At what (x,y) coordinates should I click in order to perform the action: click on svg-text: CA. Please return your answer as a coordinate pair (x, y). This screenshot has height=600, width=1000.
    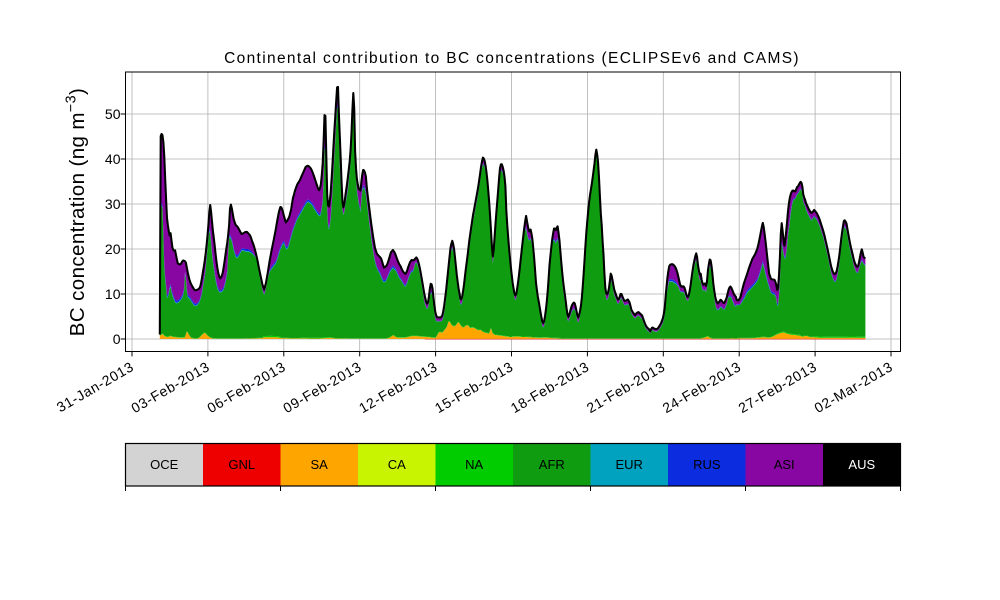
    Looking at the image, I should click on (397, 464).